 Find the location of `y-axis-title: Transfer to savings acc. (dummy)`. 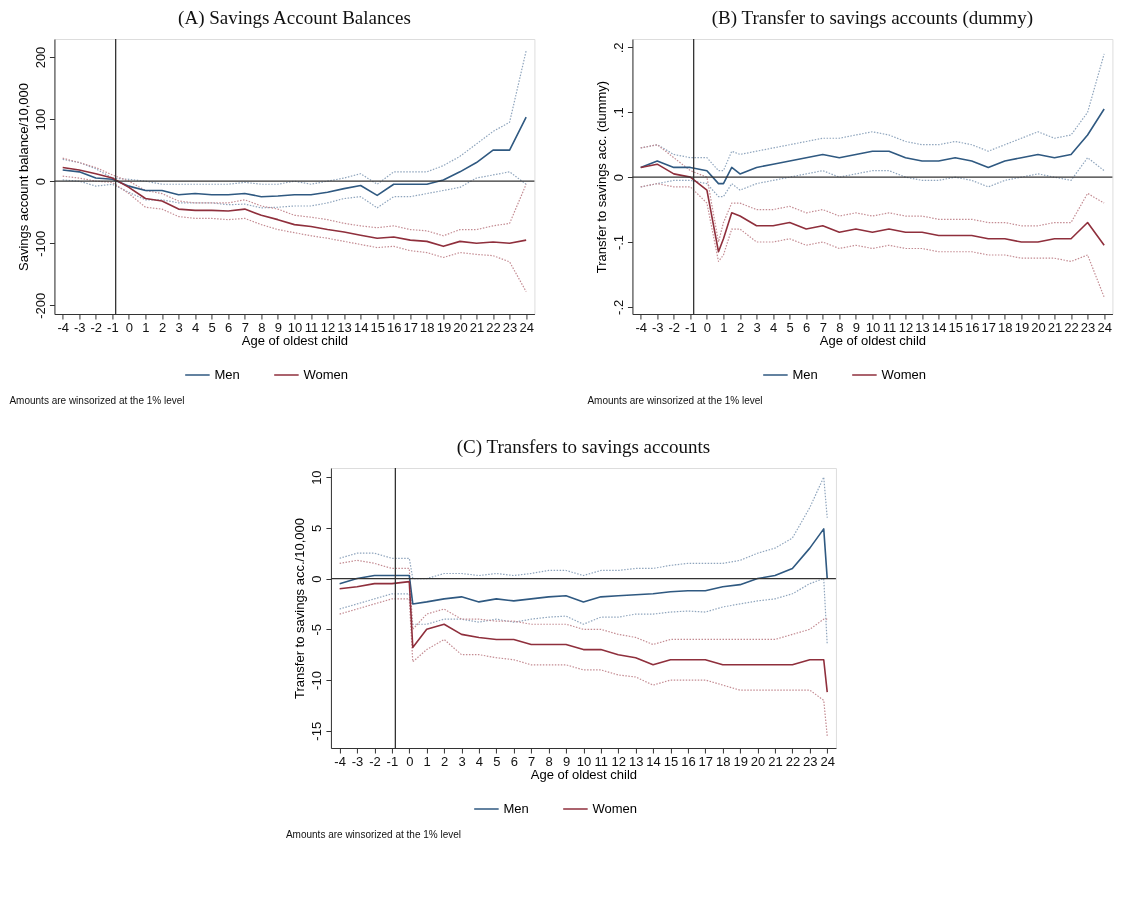

y-axis-title: Transfer to savings acc. (dummy) is located at coordinates (601, 177).